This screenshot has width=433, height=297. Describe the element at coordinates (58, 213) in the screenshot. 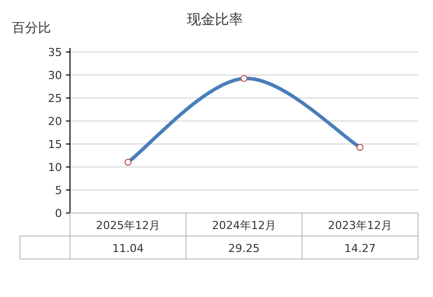

I see `y-tick-label: 0` at that location.